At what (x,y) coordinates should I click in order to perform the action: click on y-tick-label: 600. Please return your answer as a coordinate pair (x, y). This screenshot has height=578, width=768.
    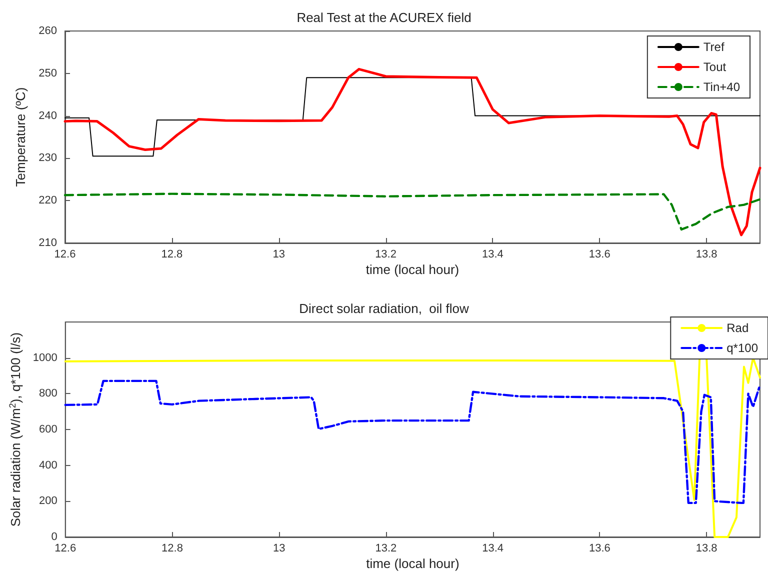
    Looking at the image, I should click on (48, 430).